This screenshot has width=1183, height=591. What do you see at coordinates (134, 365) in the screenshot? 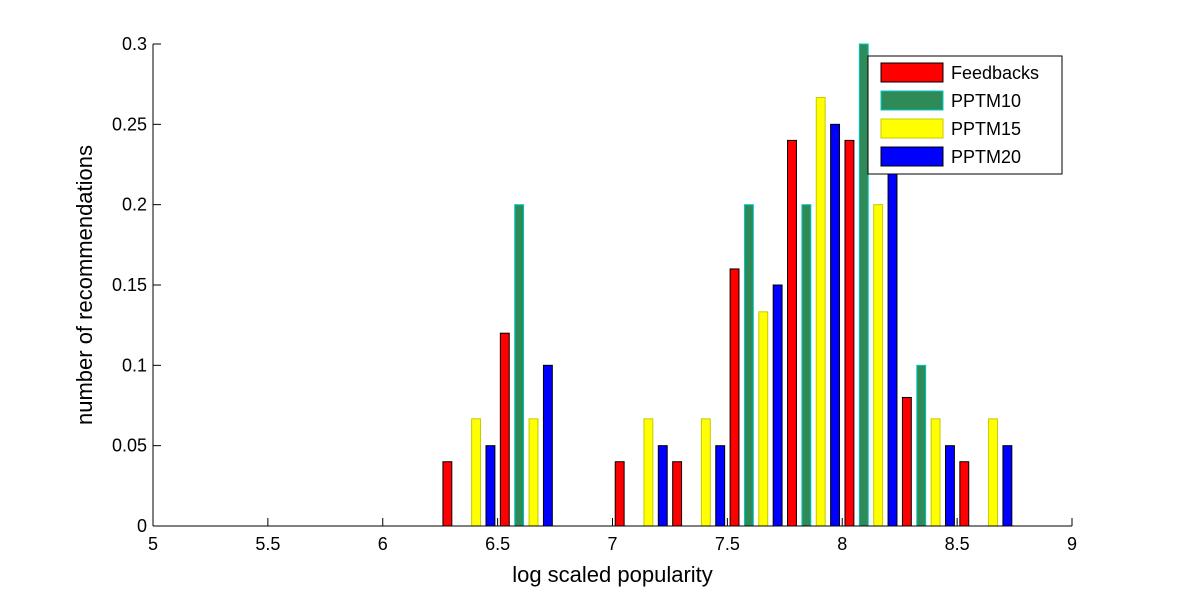
I see `y-tick-label: 0.1` at bounding box center [134, 365].